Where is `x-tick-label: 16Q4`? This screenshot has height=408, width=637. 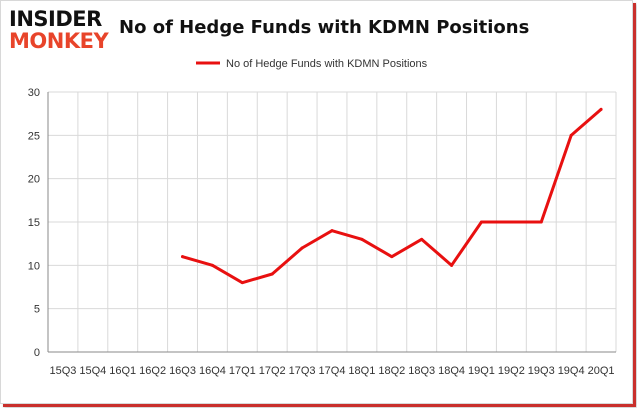 x-tick-label: 16Q4 is located at coordinates (212, 371).